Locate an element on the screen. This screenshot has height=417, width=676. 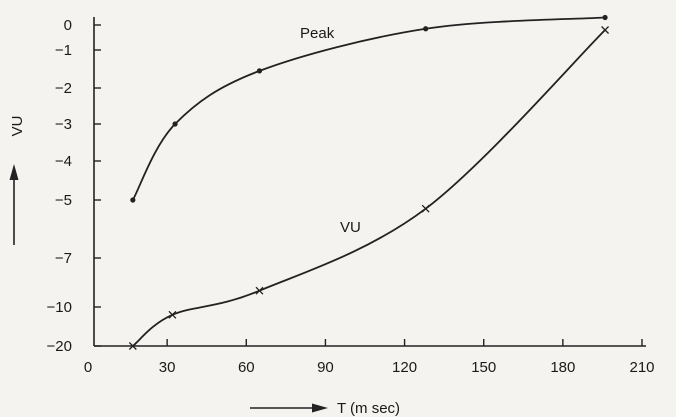
y-axis-label: VU is located at coordinates (17, 126).